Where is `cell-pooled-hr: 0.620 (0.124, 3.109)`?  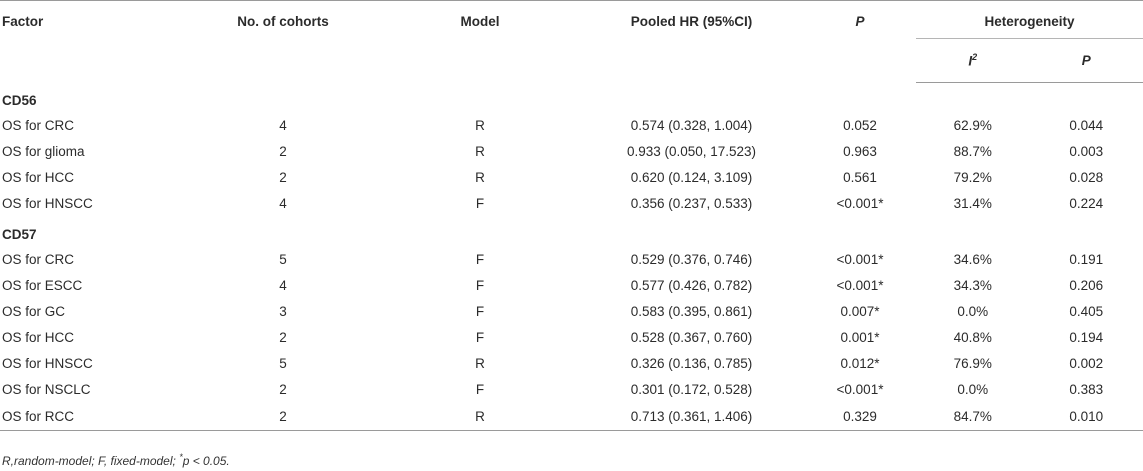
cell-pooled-hr: 0.620 (0.124, 3.109) is located at coordinates (691, 177).